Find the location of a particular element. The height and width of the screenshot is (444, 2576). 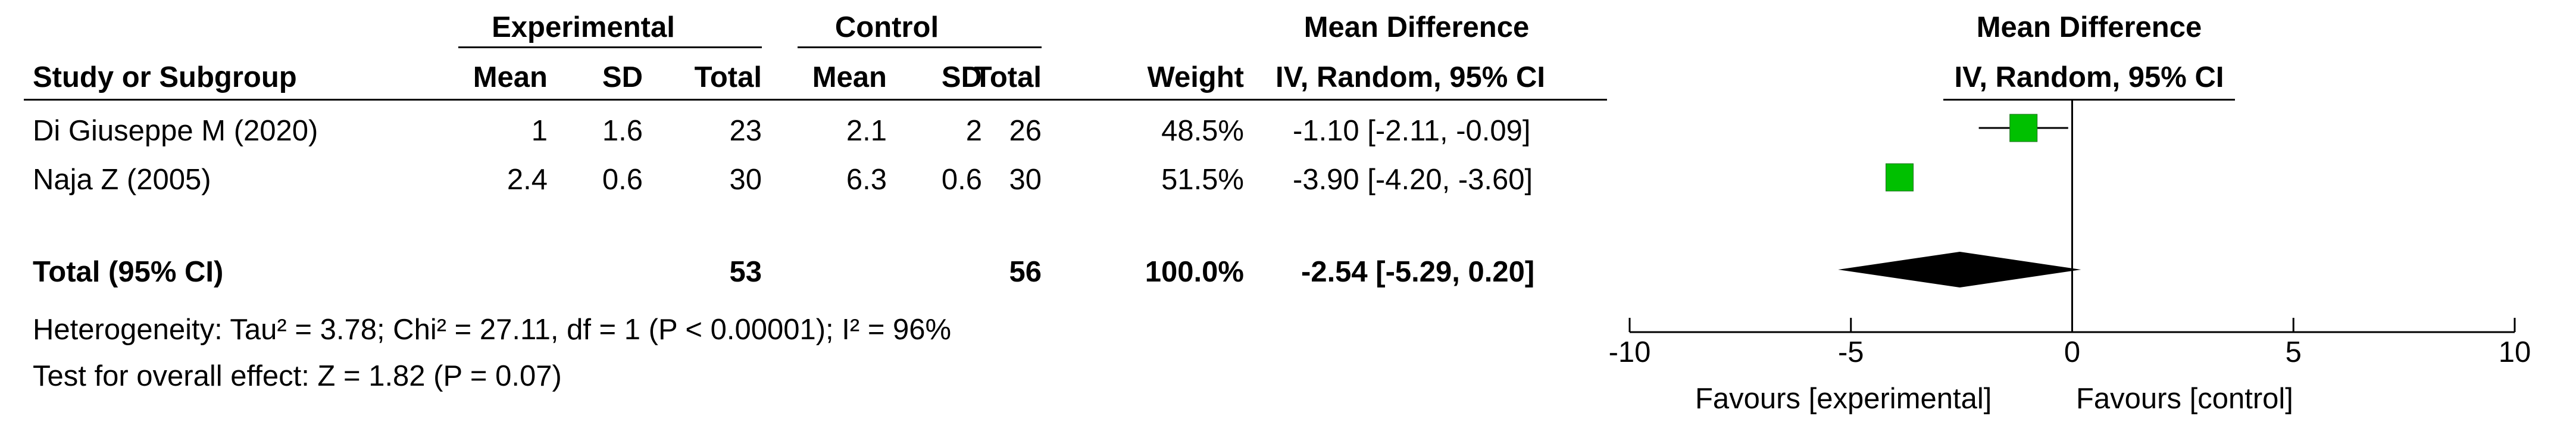

experimental-group-header: Experimental is located at coordinates (583, 27).